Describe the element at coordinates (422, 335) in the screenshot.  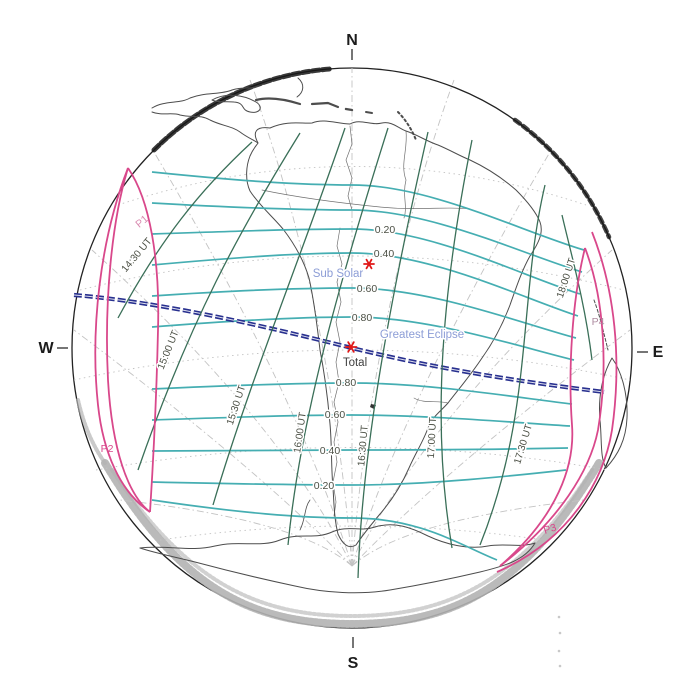
I see `greatest-eclipse-label: Greatest Eclipse` at that location.